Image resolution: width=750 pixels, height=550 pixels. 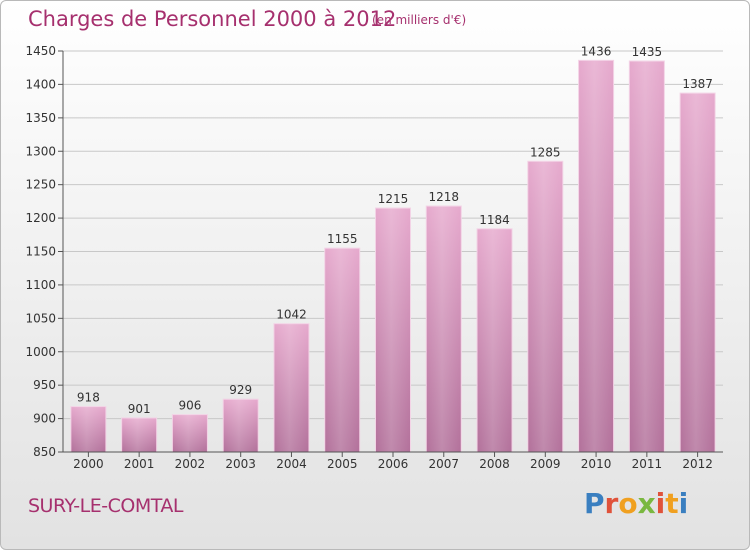 What do you see at coordinates (44, 385) in the screenshot?
I see `y-tick-label: 950` at bounding box center [44, 385].